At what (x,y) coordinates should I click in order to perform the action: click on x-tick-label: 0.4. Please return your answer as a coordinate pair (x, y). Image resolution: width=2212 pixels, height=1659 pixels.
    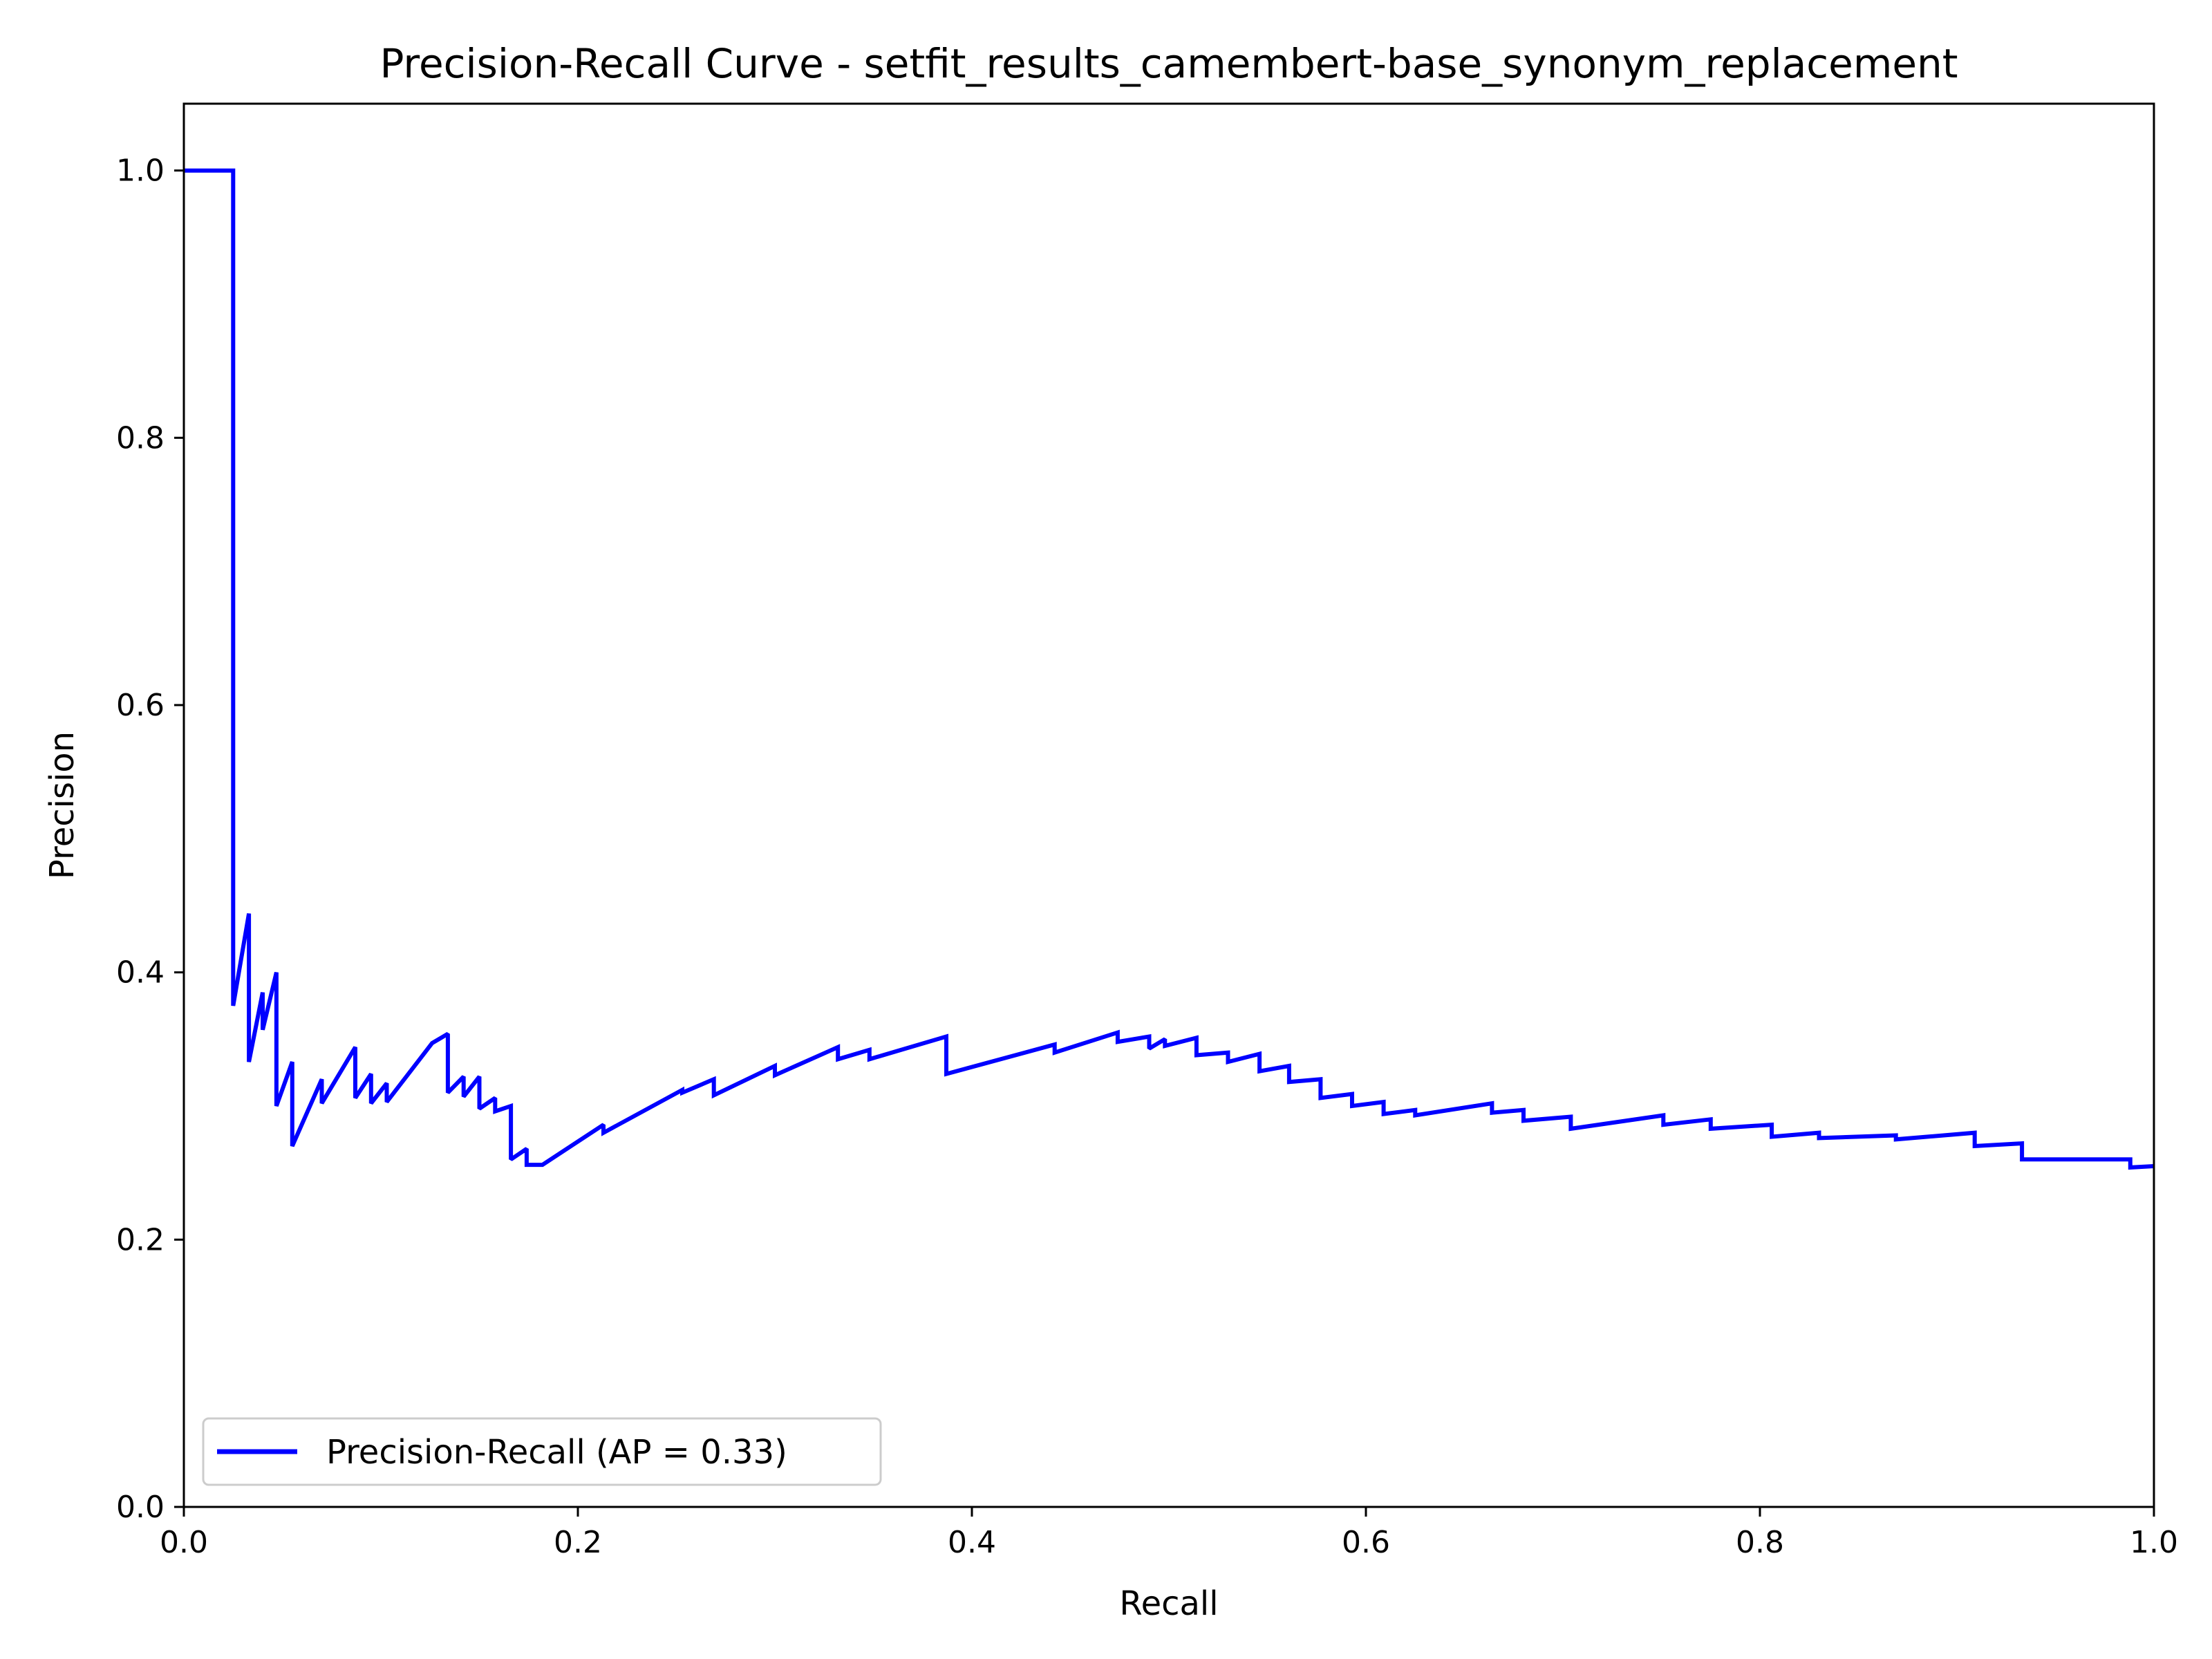
    Looking at the image, I should click on (972, 1543).